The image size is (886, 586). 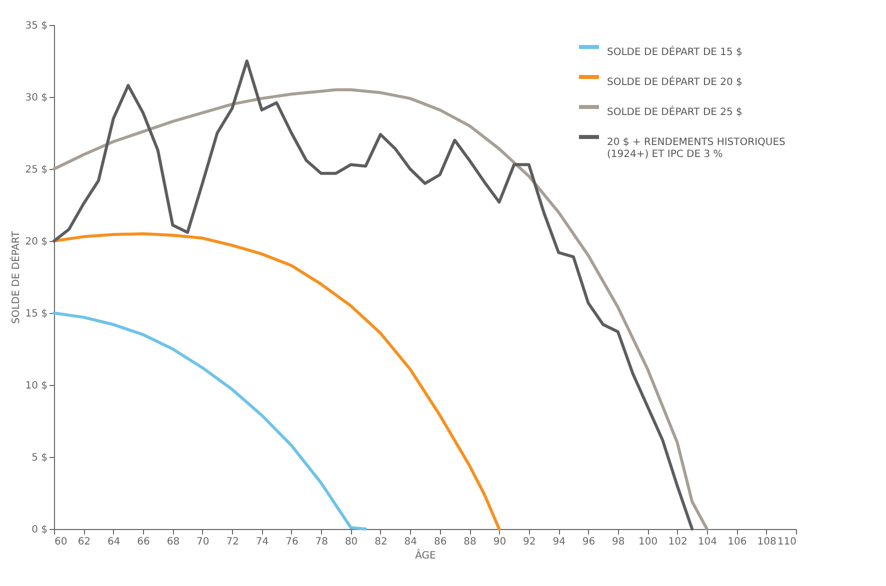 I want to click on legend-label: SOLDE DE DÉPART DE 25 $, so click(x=674, y=111).